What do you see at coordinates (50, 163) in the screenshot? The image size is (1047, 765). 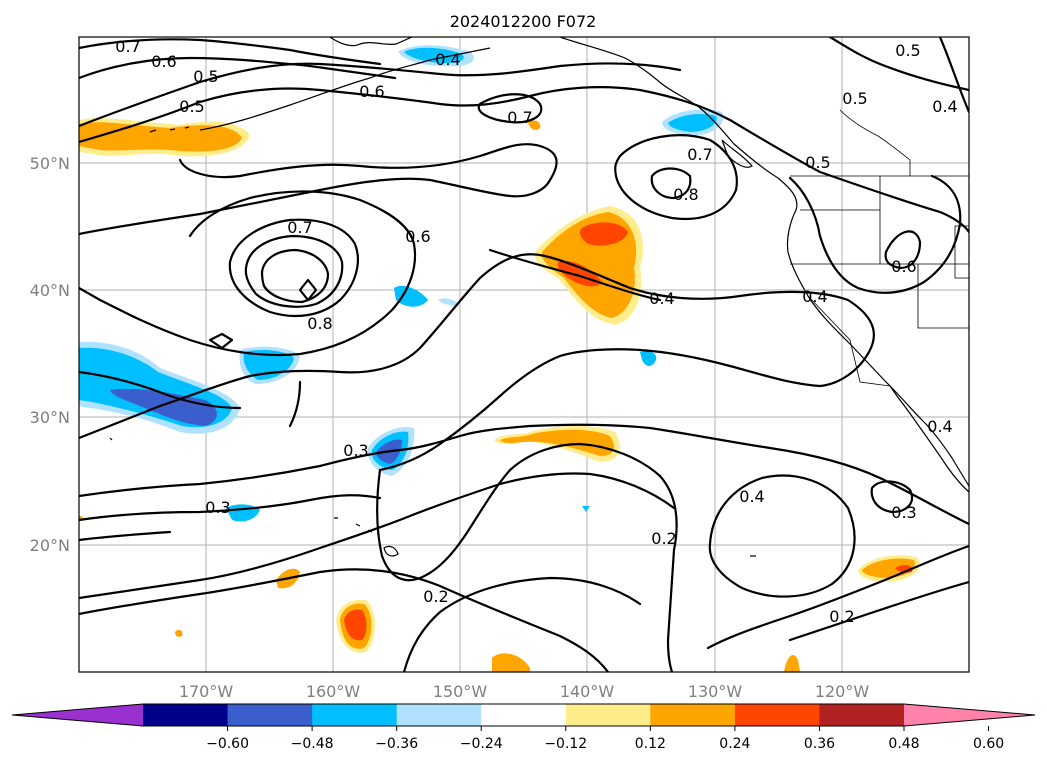 I see `lat-label: 50°N` at bounding box center [50, 163].